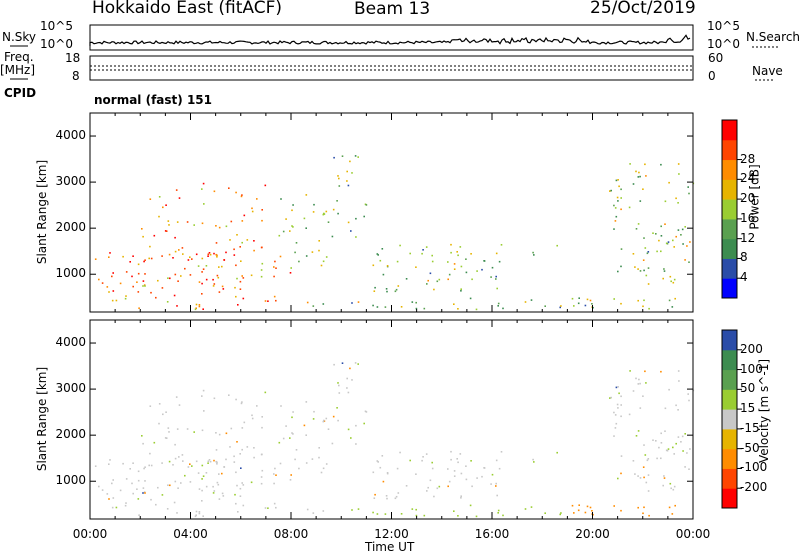 This screenshot has height=554, width=800. Describe the element at coordinates (748, 237) in the screenshot. I see `power-colorbar-tick-label: 12` at that location.